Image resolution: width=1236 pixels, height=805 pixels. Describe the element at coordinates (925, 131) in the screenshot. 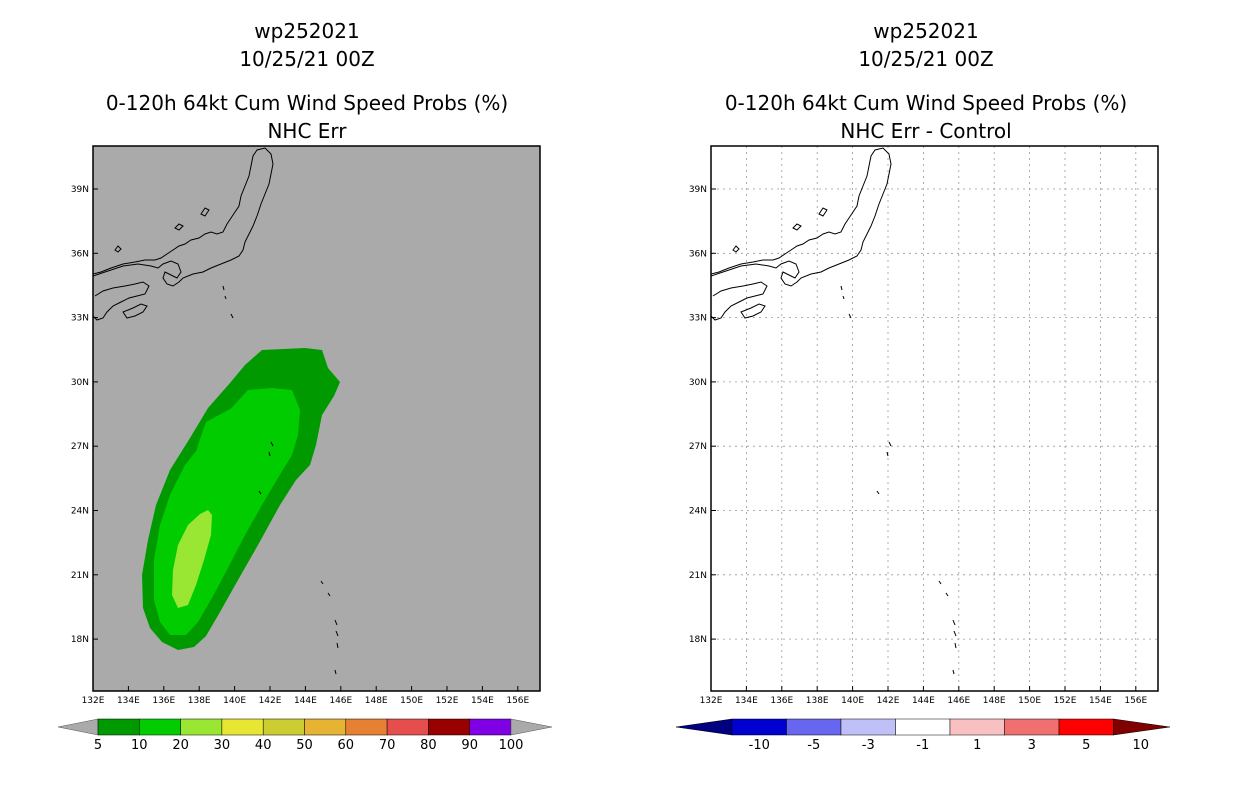

I see `right-title-subtitle: NHC Err - Control` at that location.